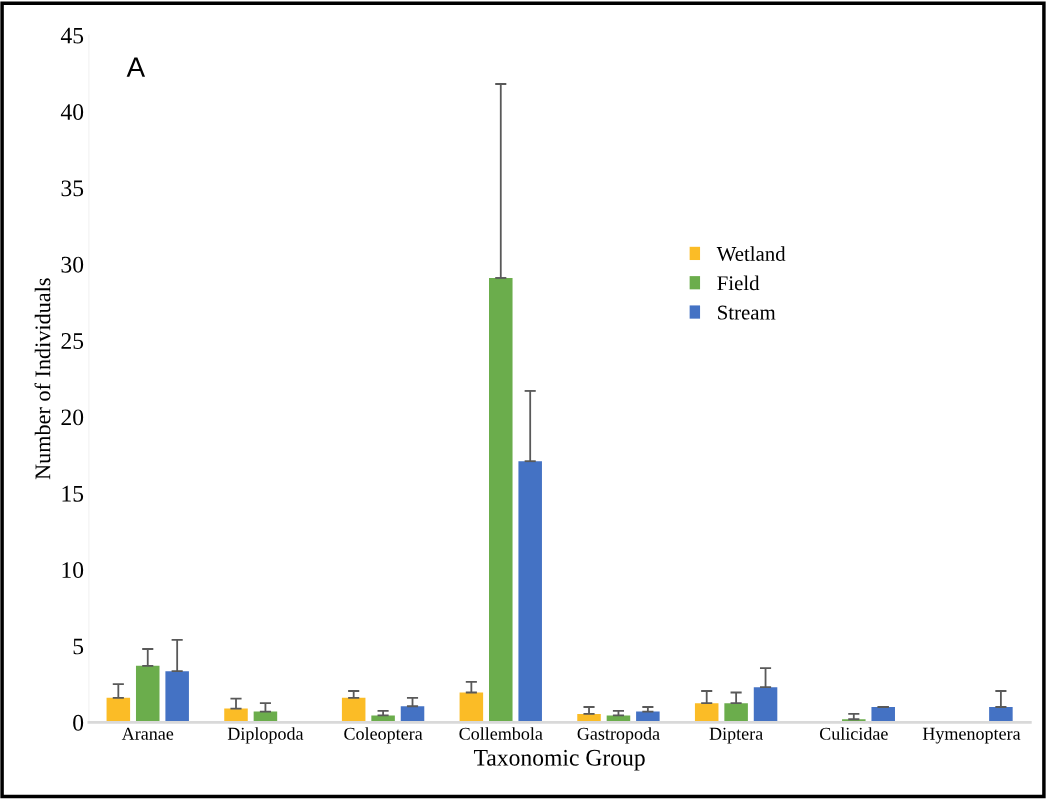 This screenshot has width=1046, height=799. What do you see at coordinates (72, 188) in the screenshot?
I see `y-tick-label: 35` at bounding box center [72, 188].